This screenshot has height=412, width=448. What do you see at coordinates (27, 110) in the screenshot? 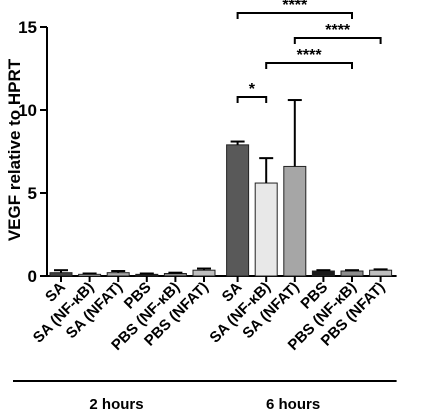
I see `y-tick-label: 10` at bounding box center [27, 110].